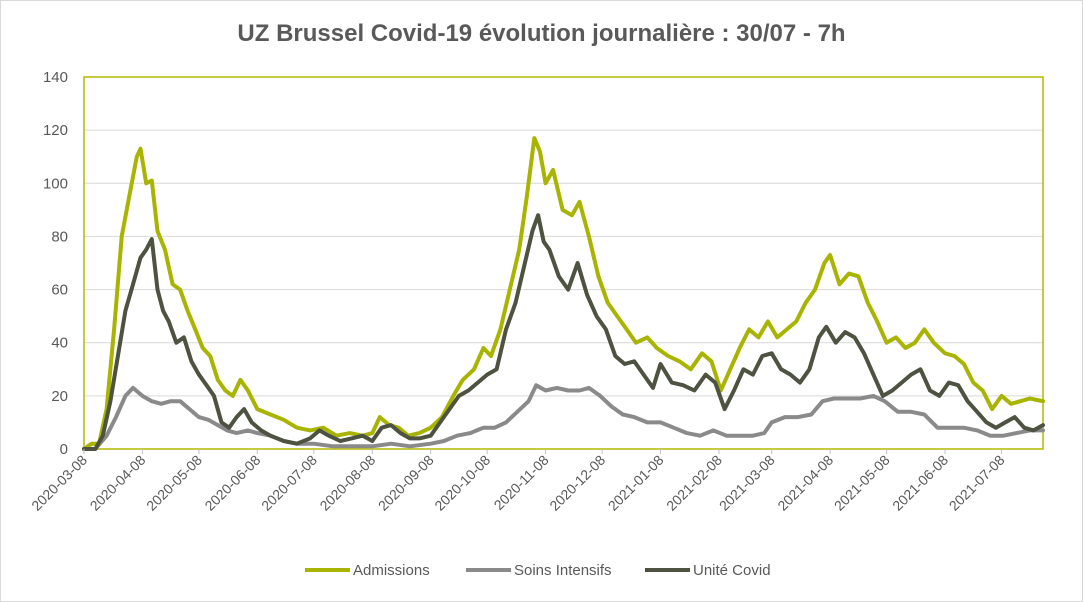  I want to click on y-tick-label: 120, so click(55, 130).